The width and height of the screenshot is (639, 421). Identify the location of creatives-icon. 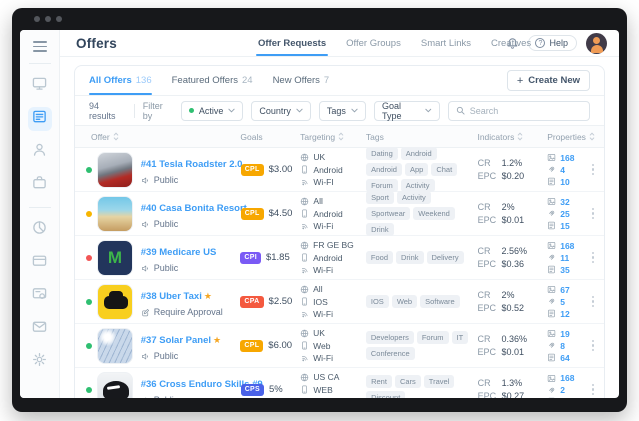
(551, 378).